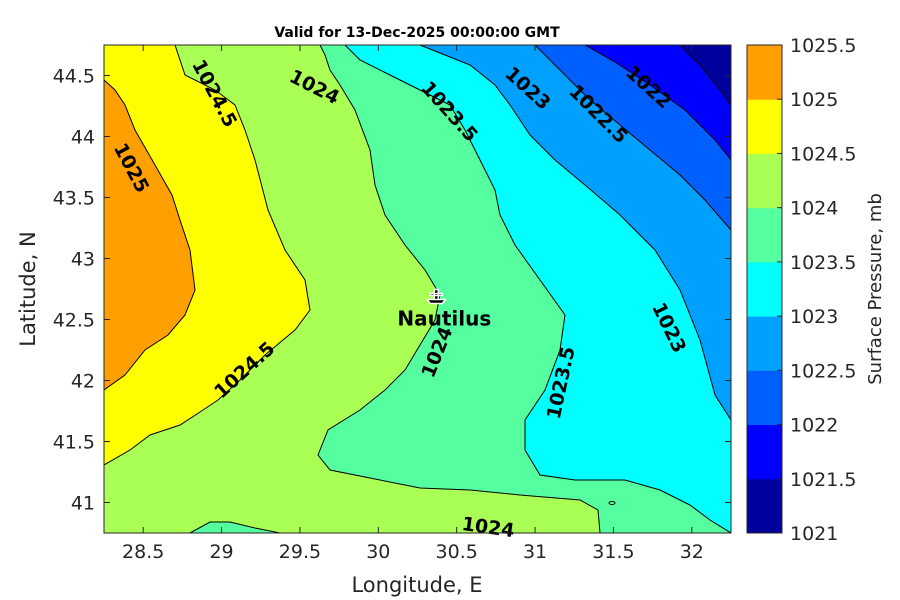  What do you see at coordinates (814, 534) in the screenshot?
I see `colorbar-tick-label: 1021` at bounding box center [814, 534].